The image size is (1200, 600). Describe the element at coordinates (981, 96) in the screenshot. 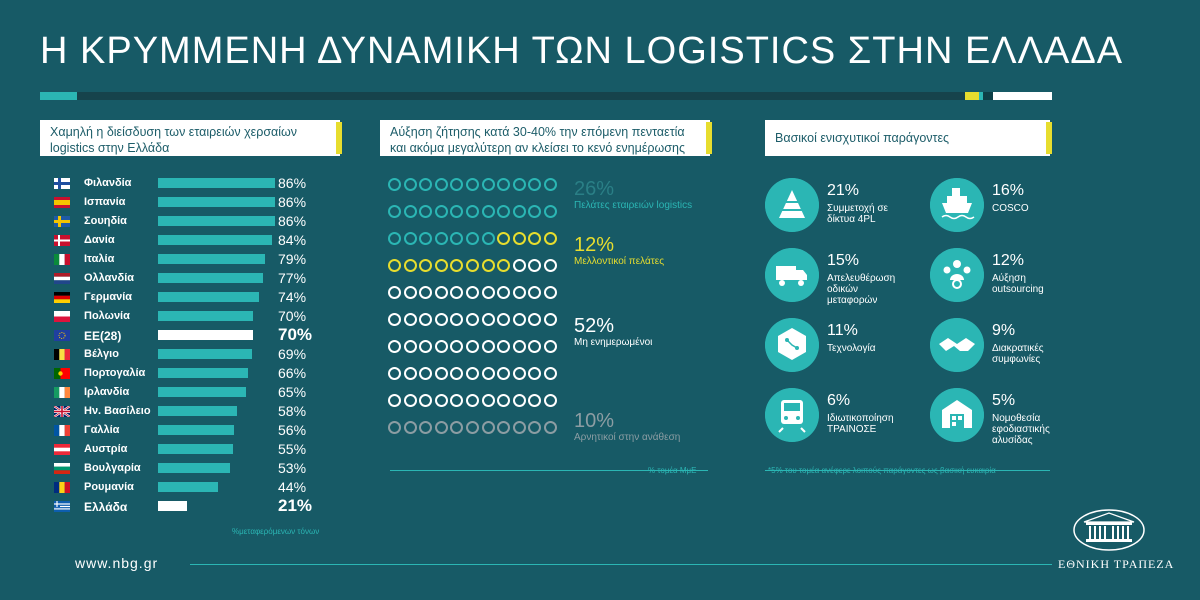

I see `underline-teal-right` at that location.